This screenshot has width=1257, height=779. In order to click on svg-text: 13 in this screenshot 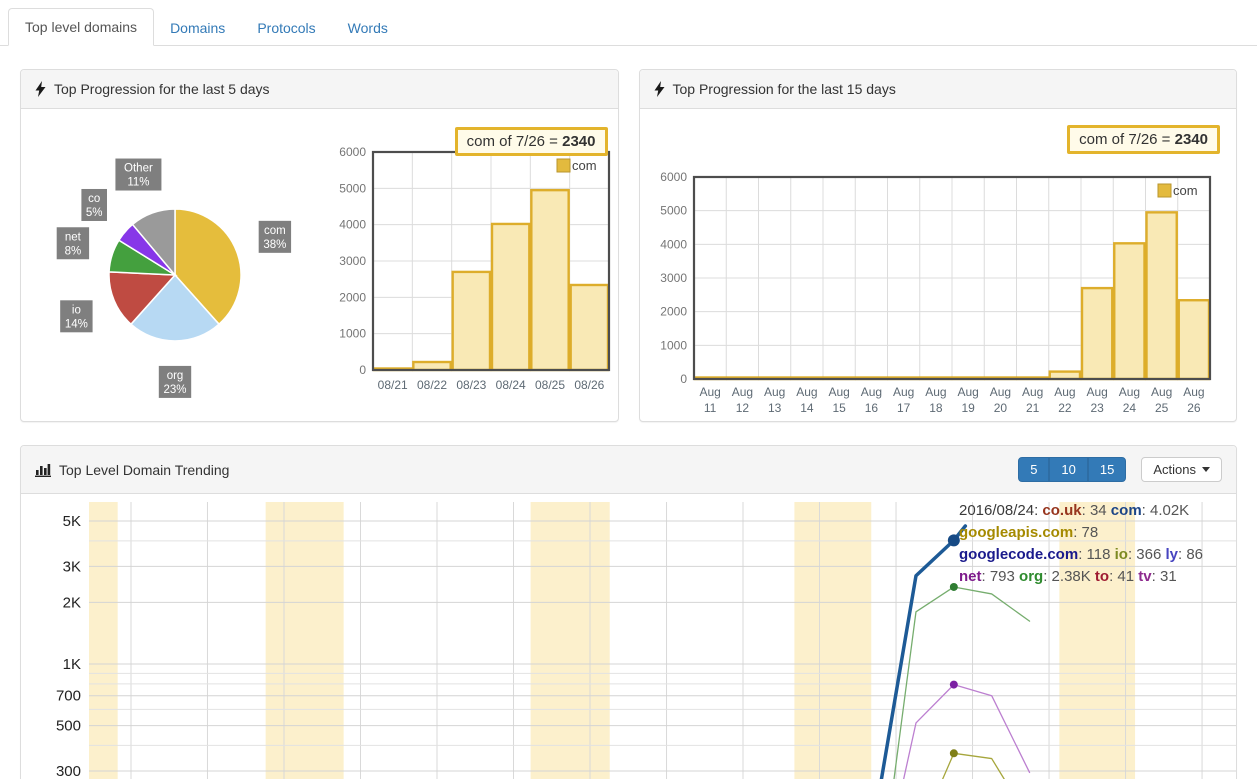, I will do `click(774, 408)`.